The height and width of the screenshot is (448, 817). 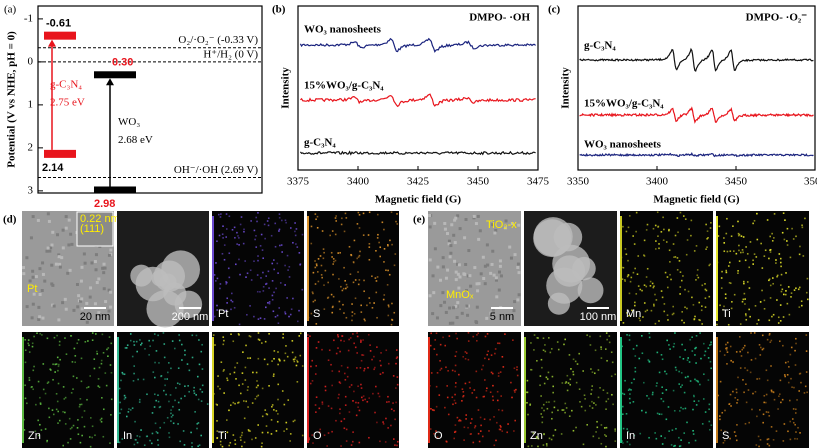 What do you see at coordinates (621, 390) in the screenshot?
I see `color-strip` at bounding box center [621, 390].